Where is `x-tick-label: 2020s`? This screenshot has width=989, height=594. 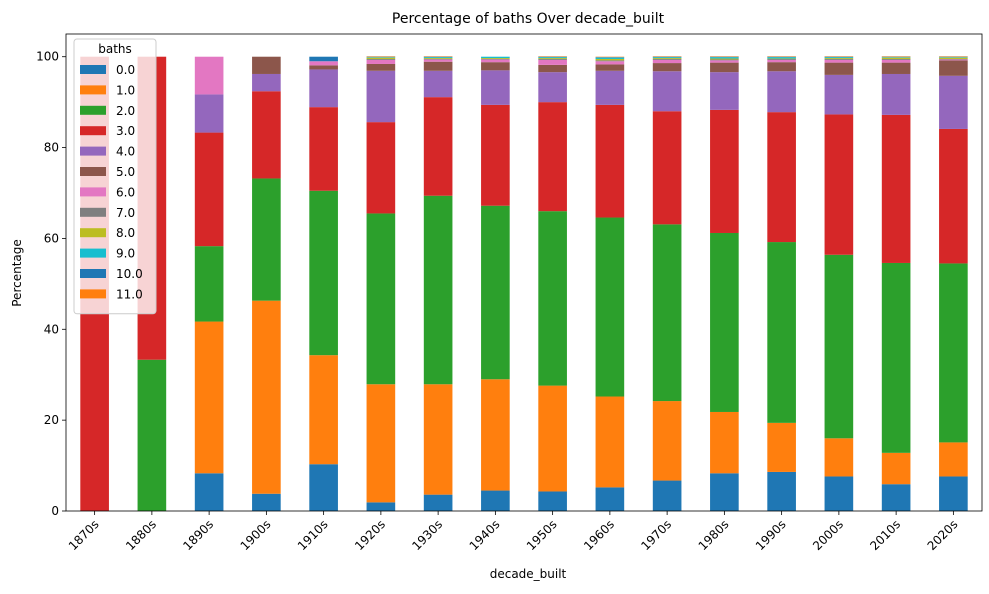
x-tick-label: 2020s is located at coordinates (943, 535).